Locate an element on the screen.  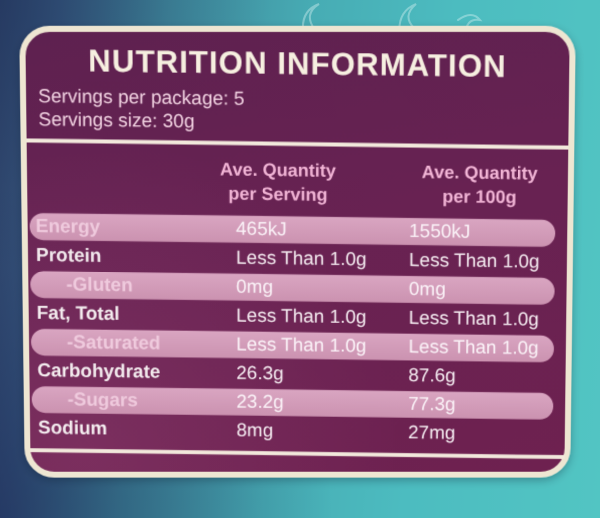
header-per-serving: Ave. Quantity per Serving is located at coordinates (277, 182).